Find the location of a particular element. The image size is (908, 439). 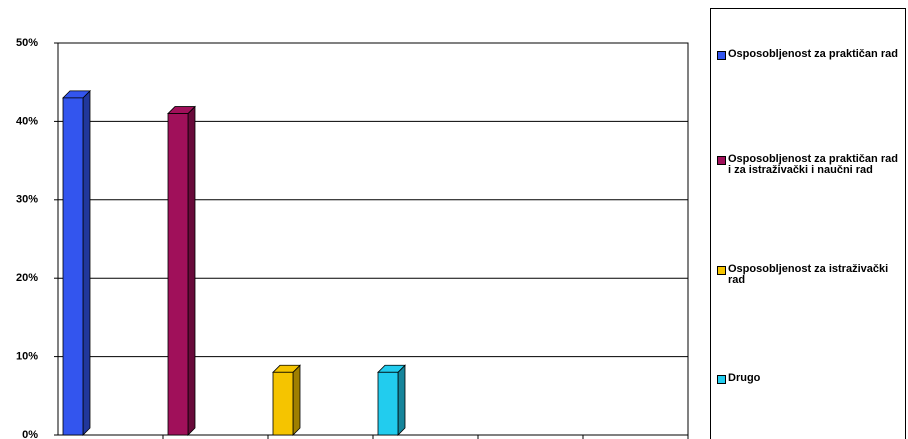

legend-label: Osposobljenost za istraživački rad is located at coordinates (808, 274).